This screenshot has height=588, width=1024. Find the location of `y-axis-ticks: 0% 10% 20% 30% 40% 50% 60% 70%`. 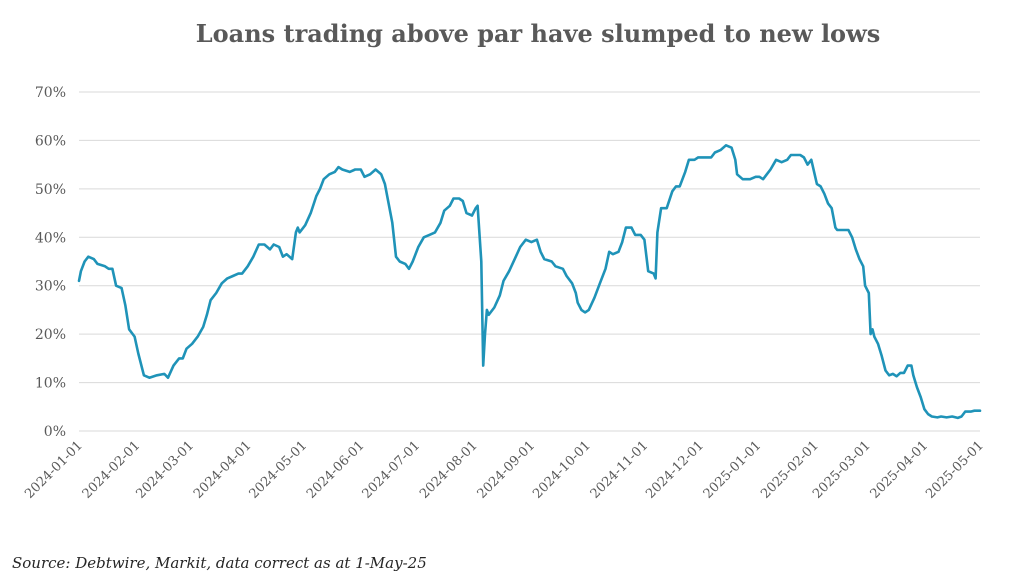

y-axis-ticks: 0% 10% 20% 30% 40% 50% 60% 70% is located at coordinates (50, 262).